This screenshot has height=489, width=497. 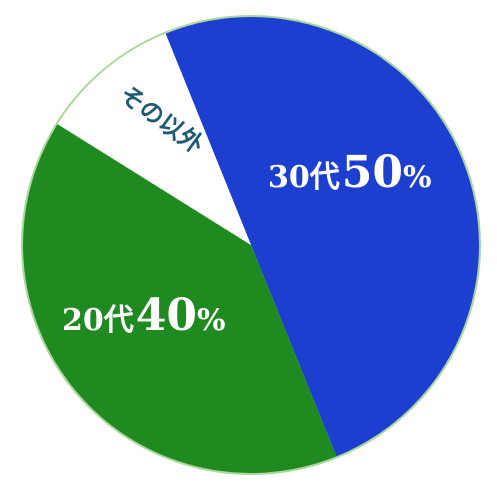 What do you see at coordinates (166, 315) in the screenshot?
I see `label-20s-value: 40` at bounding box center [166, 315].